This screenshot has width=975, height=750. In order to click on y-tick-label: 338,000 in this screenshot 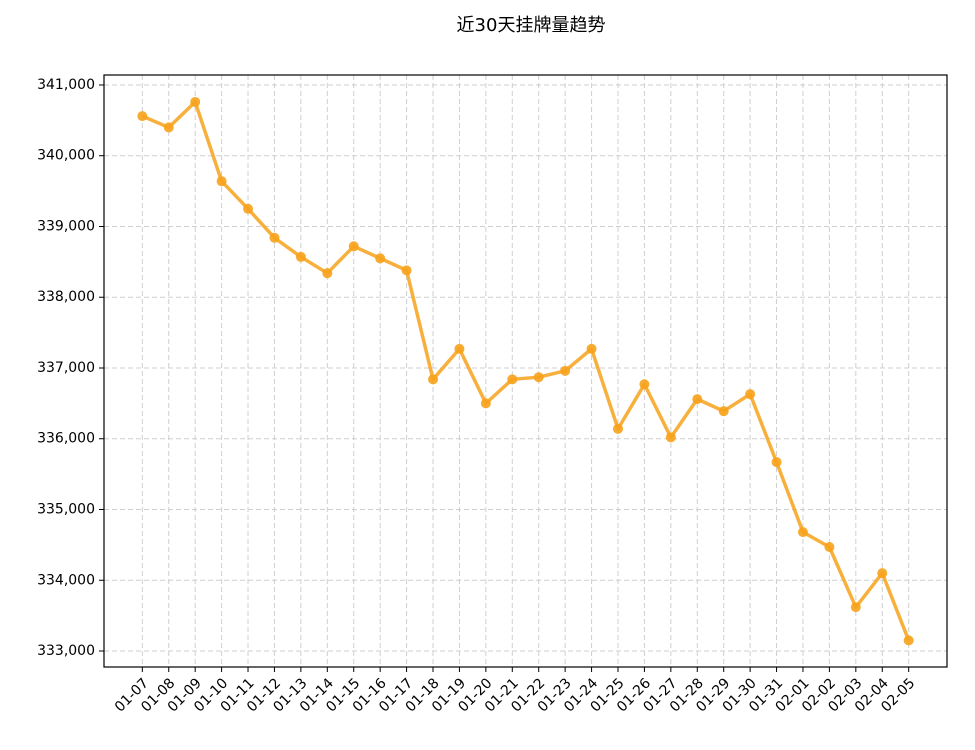, I will do `click(66, 297)`.